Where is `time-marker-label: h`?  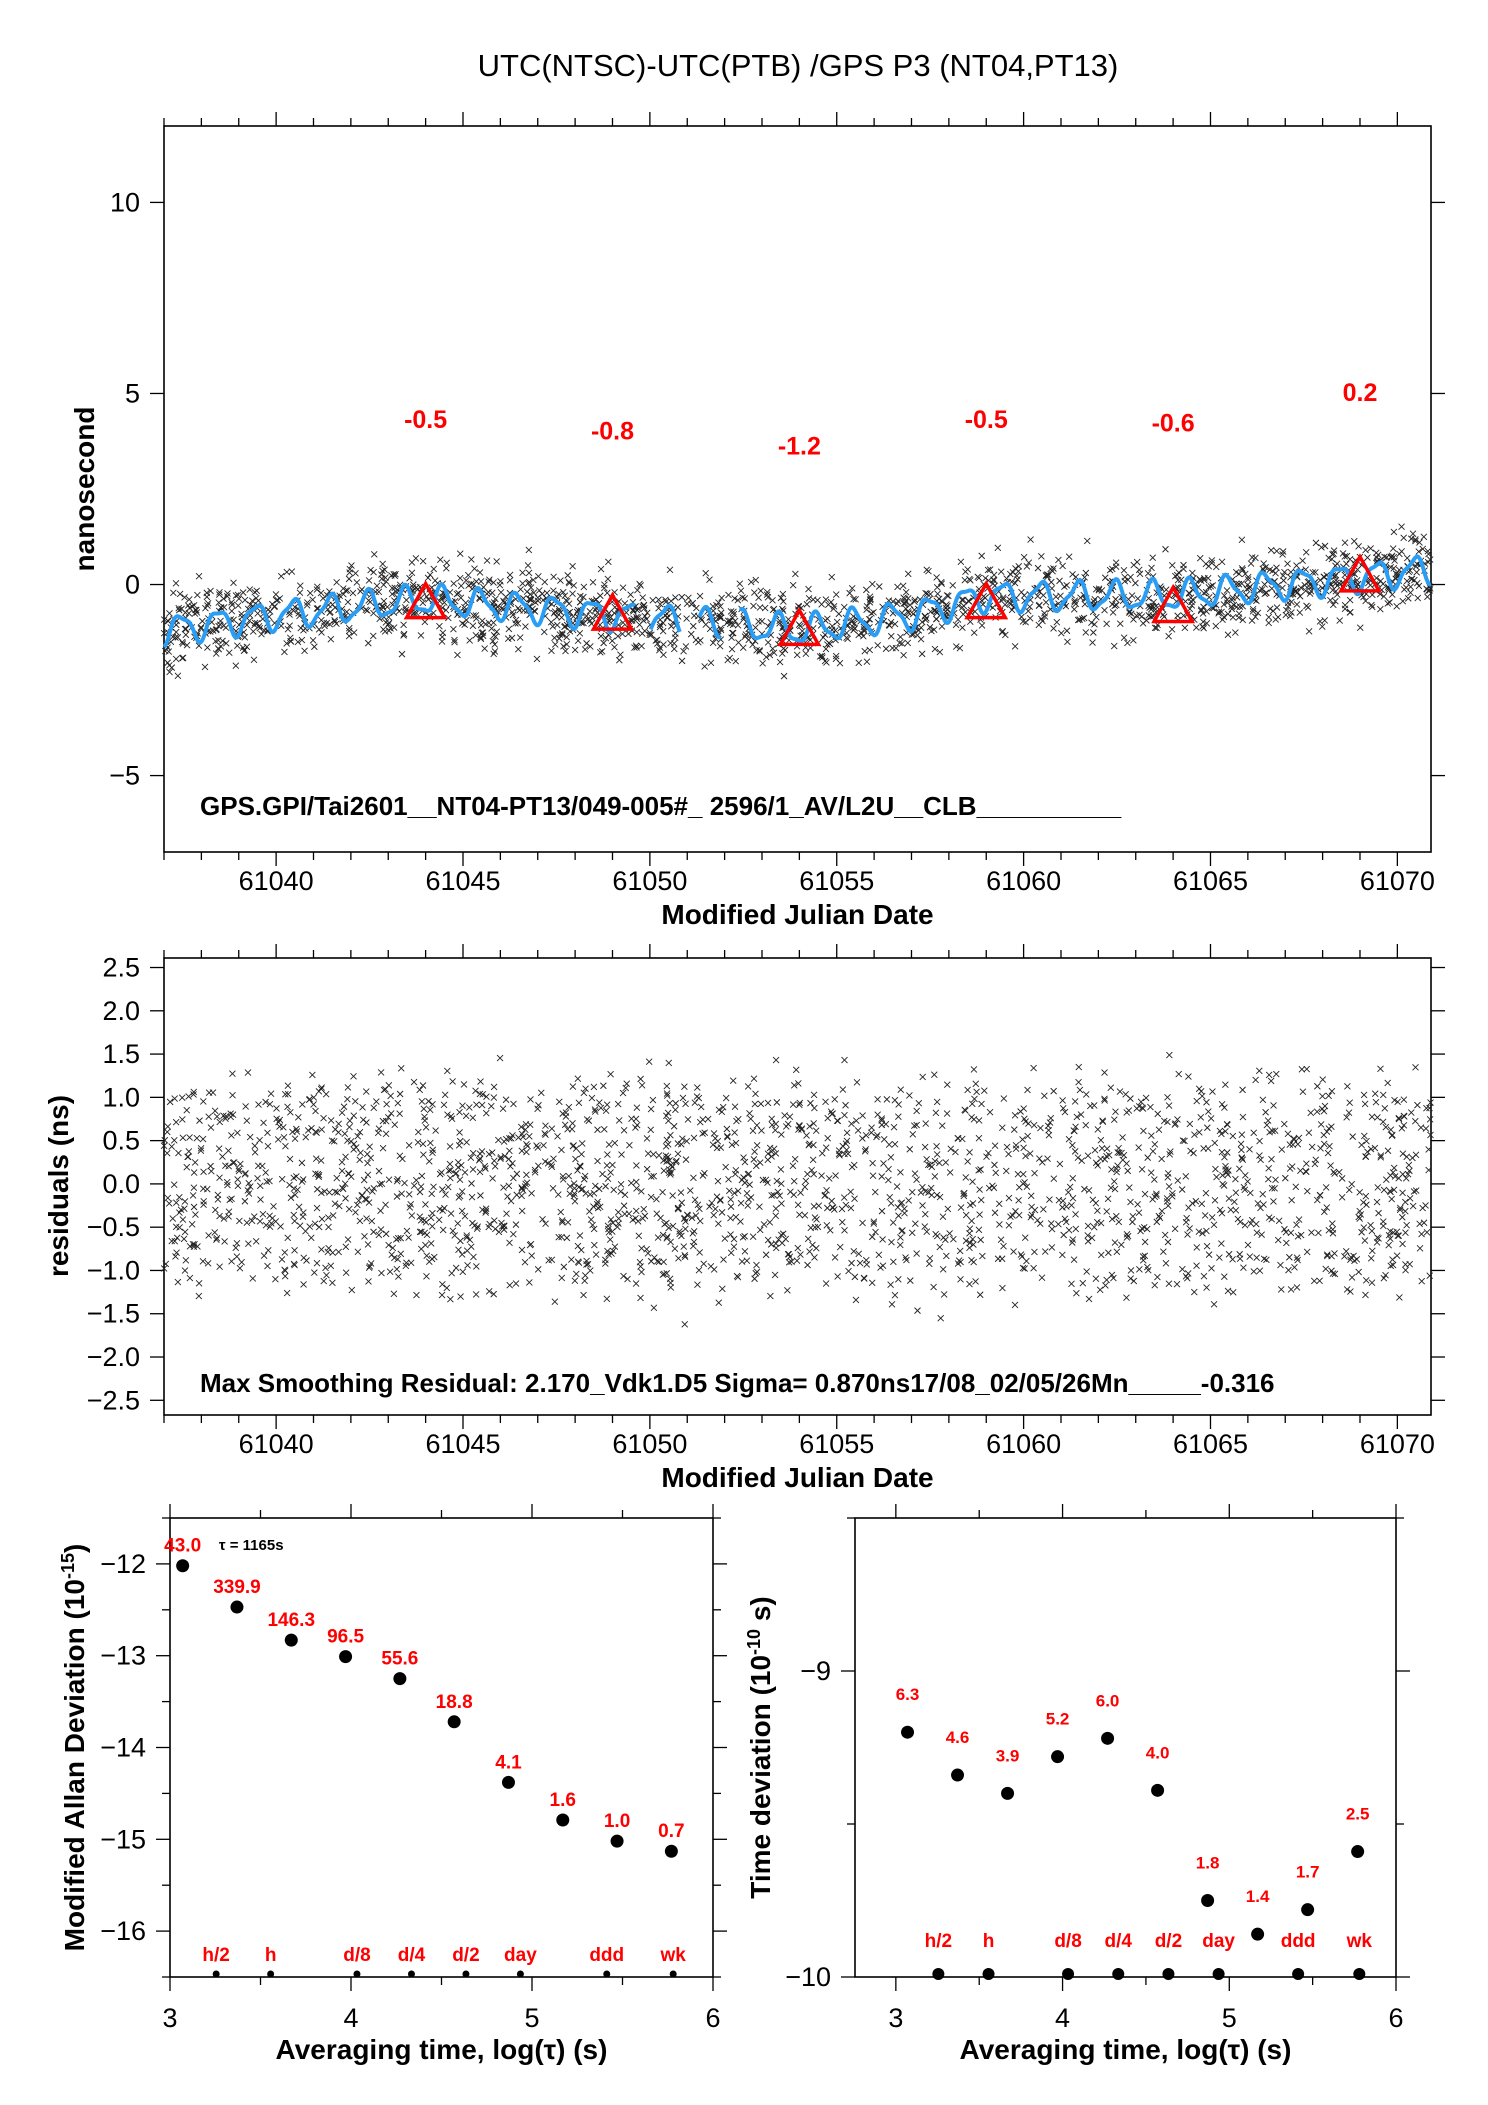
time-marker-label: h is located at coordinates (271, 1955).